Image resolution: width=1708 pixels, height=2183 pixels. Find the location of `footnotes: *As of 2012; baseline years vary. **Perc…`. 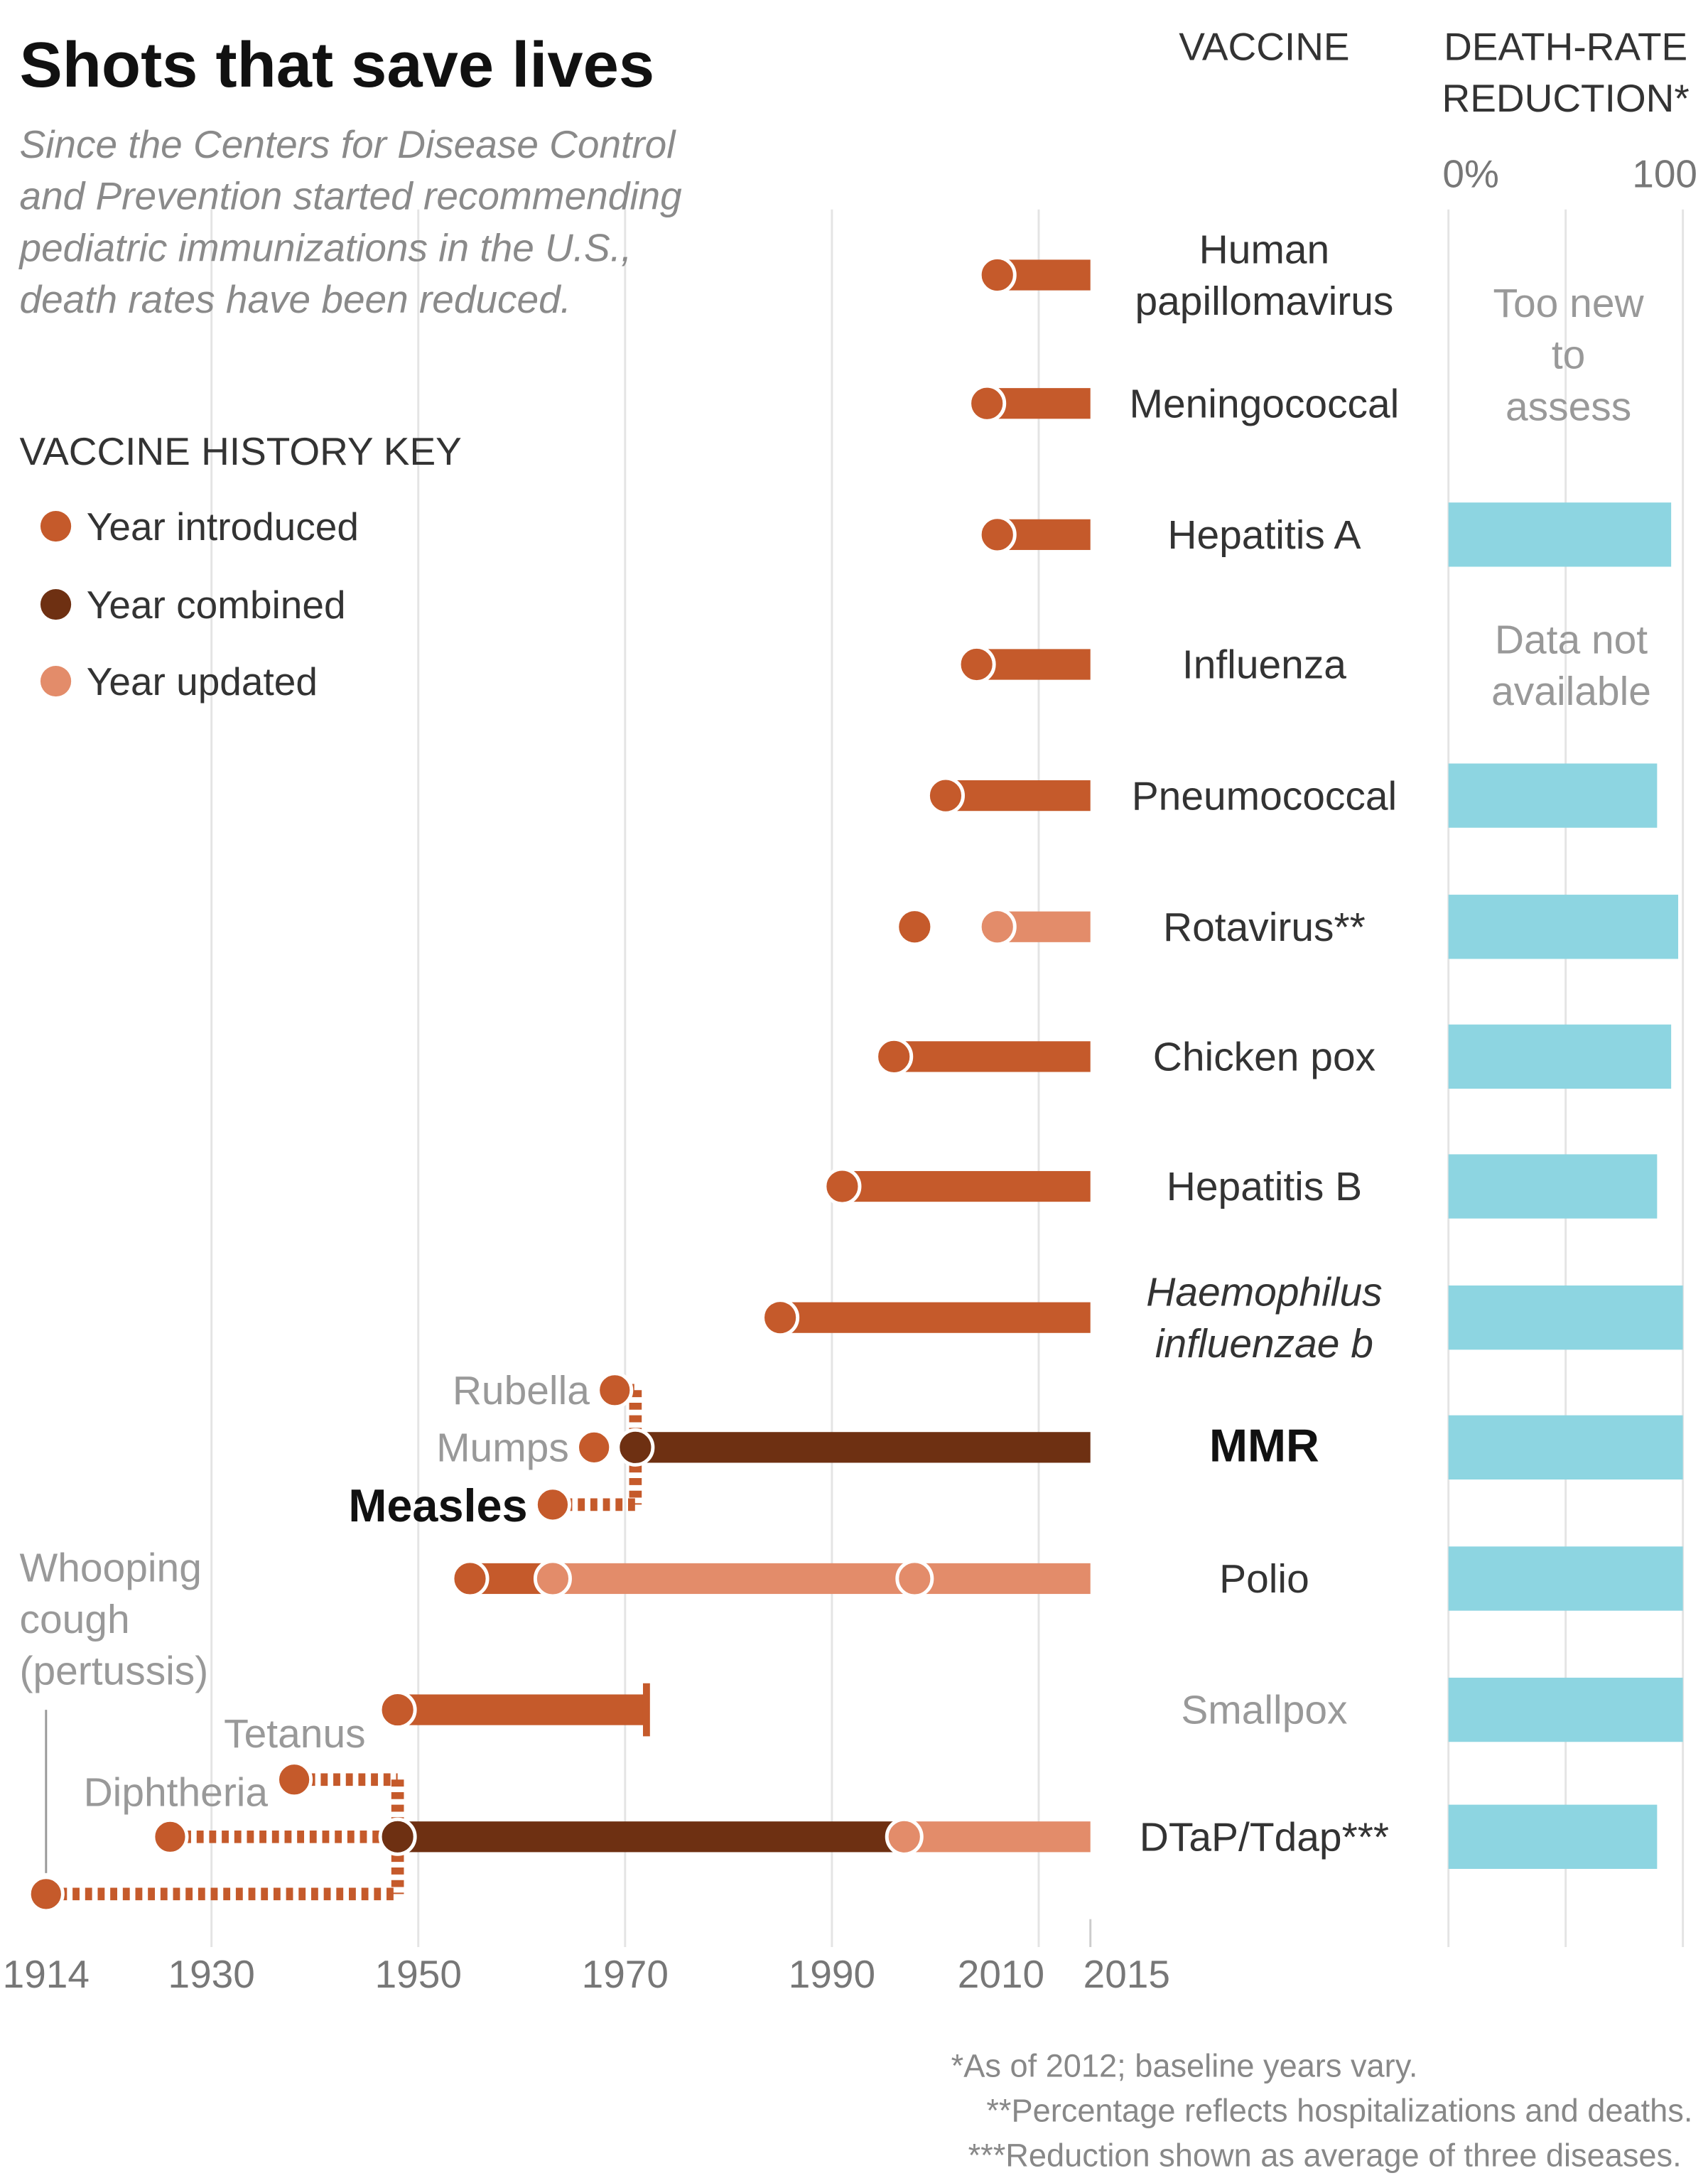

footnotes: *As of 2012; baseline years vary. **Perc… is located at coordinates (1322, 2111).